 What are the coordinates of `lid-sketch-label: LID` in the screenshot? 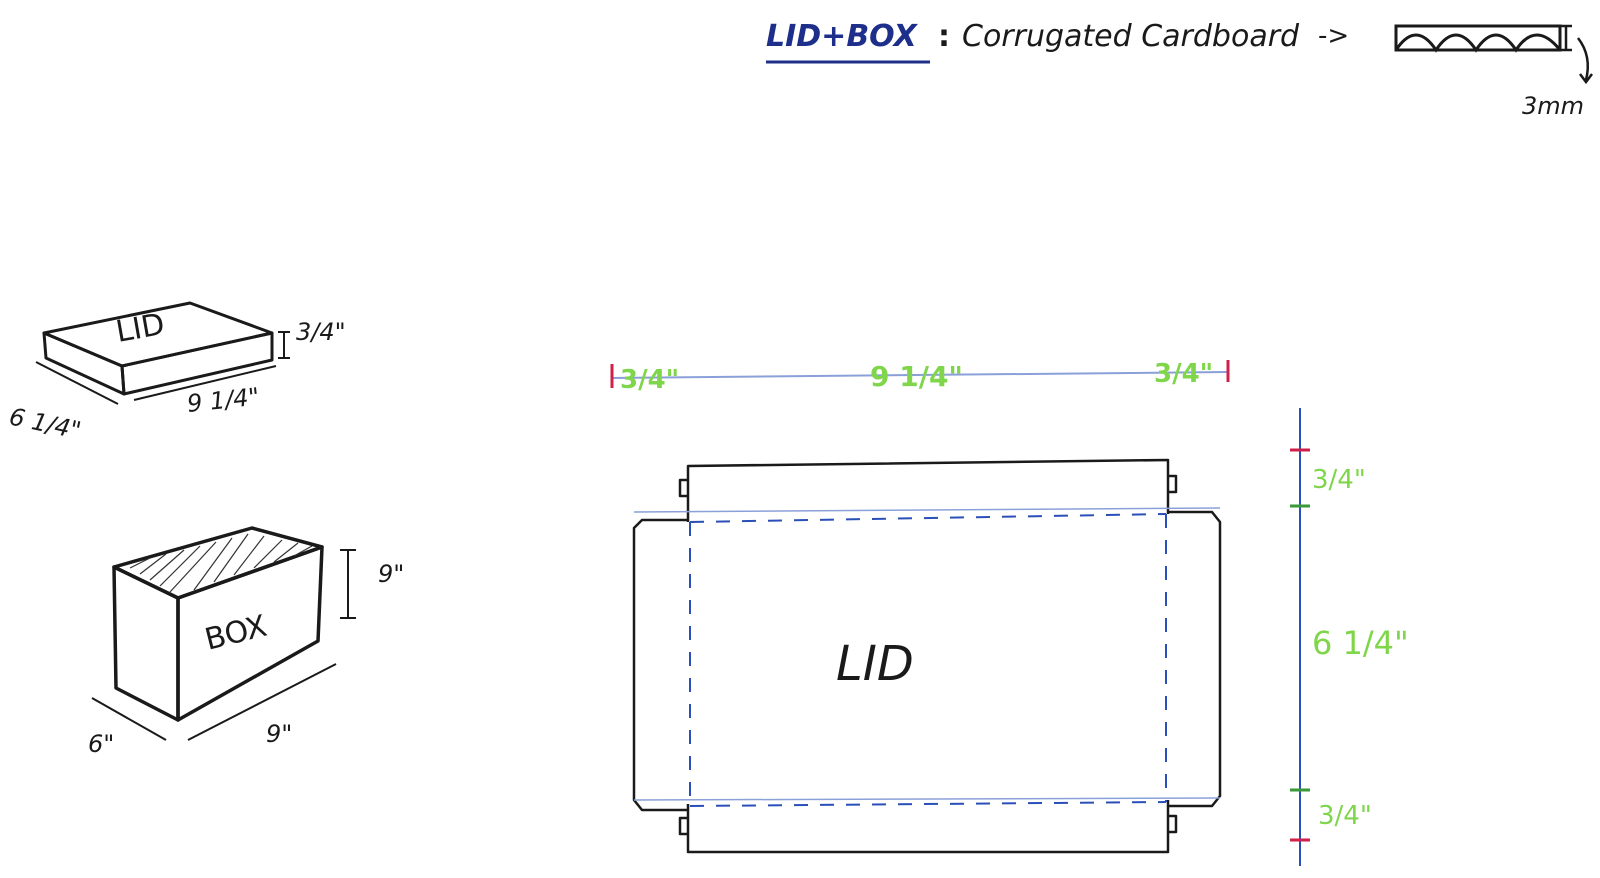 It's located at (140, 328).